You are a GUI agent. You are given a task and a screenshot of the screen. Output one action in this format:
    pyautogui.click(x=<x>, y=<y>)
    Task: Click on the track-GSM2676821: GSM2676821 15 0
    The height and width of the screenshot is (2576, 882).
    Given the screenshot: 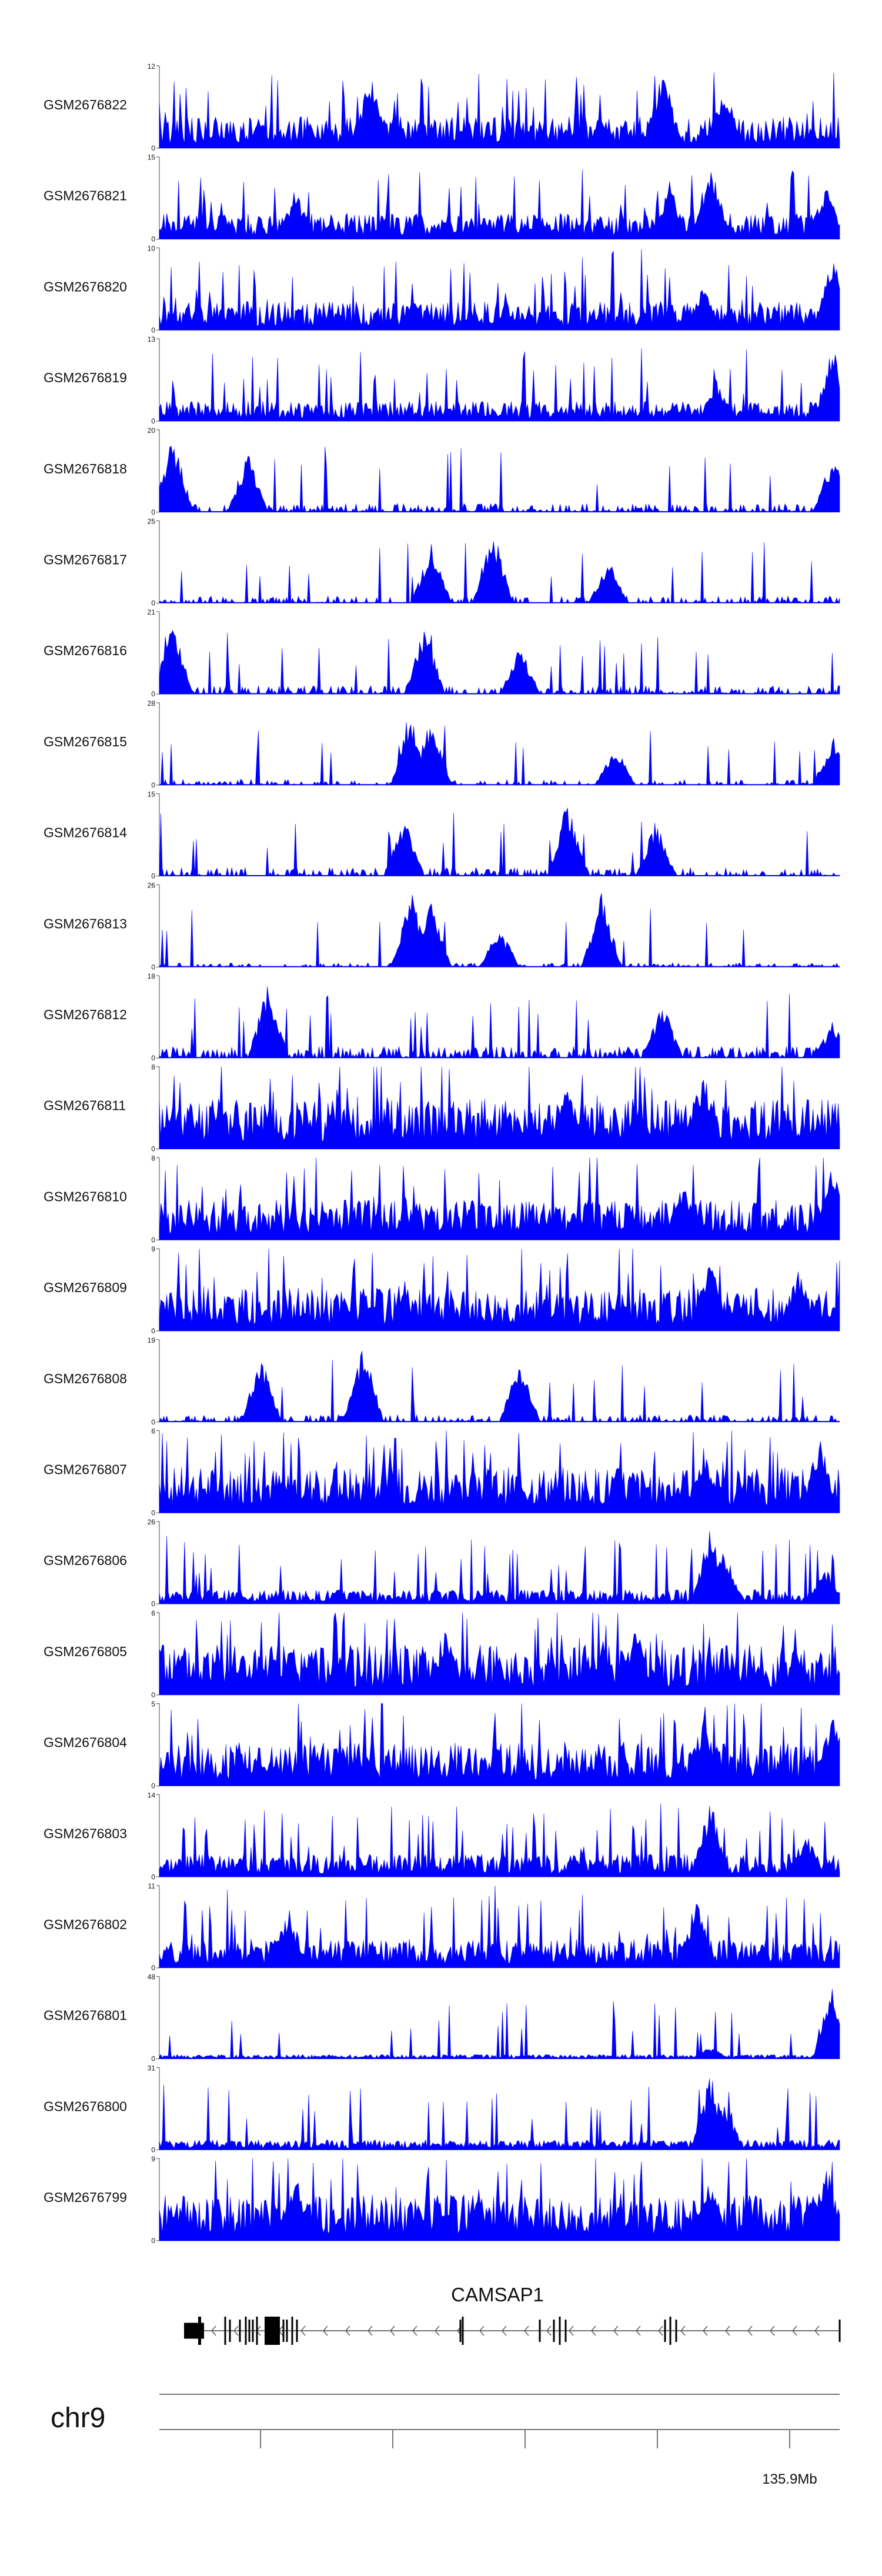 What is the action you would take?
    pyautogui.click(x=442, y=198)
    